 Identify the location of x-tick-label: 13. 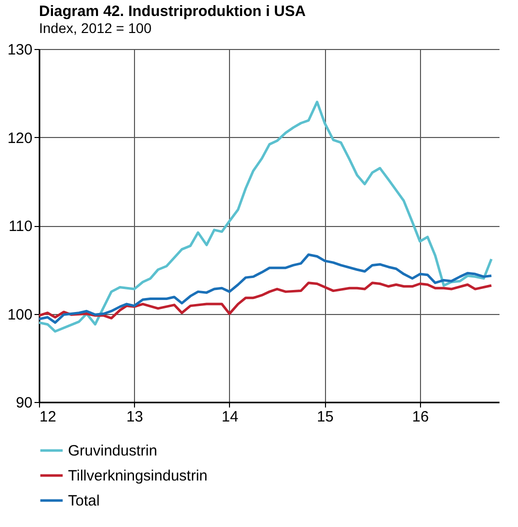
(135, 417).